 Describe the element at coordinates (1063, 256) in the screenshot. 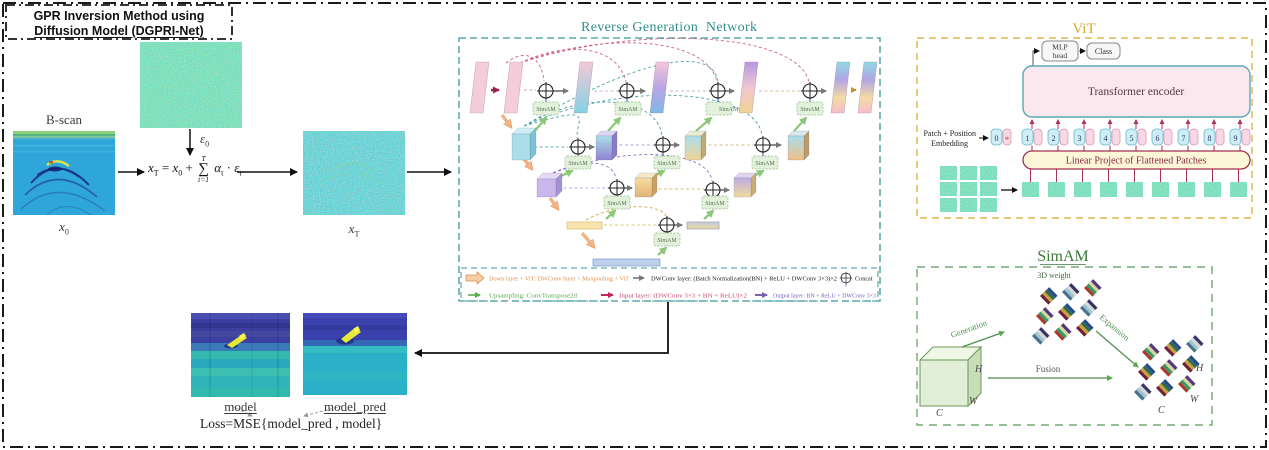

I see `simam-title: SimAM` at that location.